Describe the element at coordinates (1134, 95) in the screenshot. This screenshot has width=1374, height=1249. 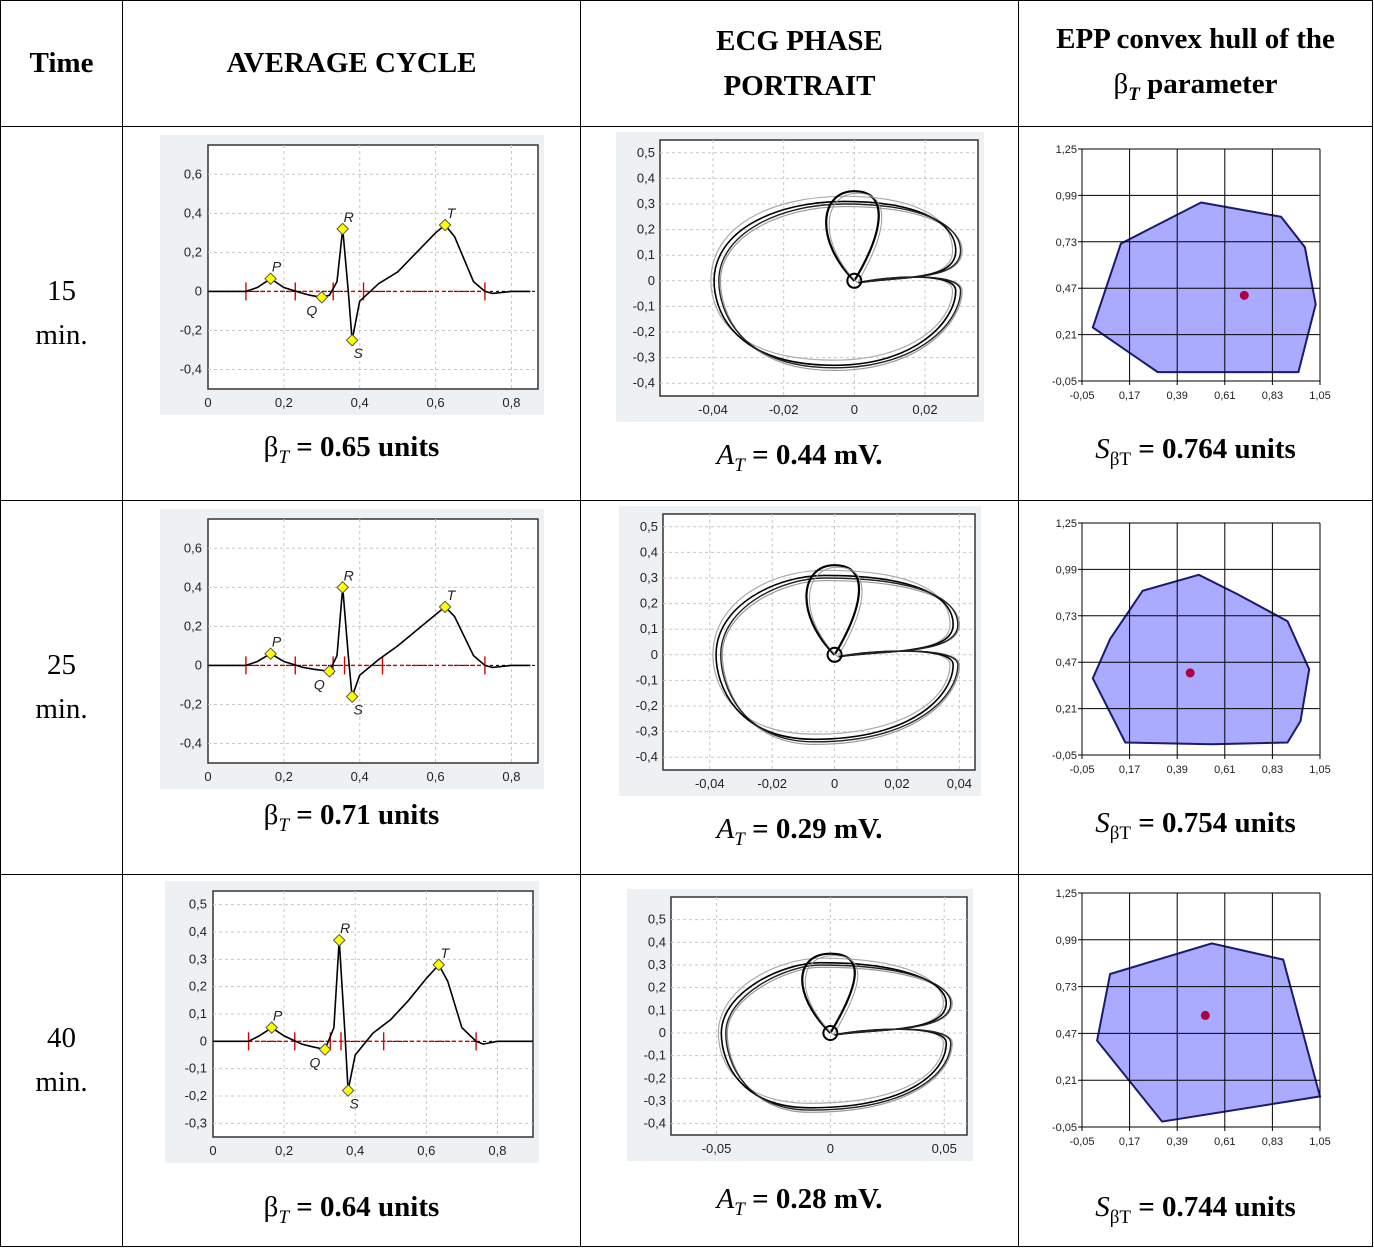
I see `header-hull-sub: T` at that location.